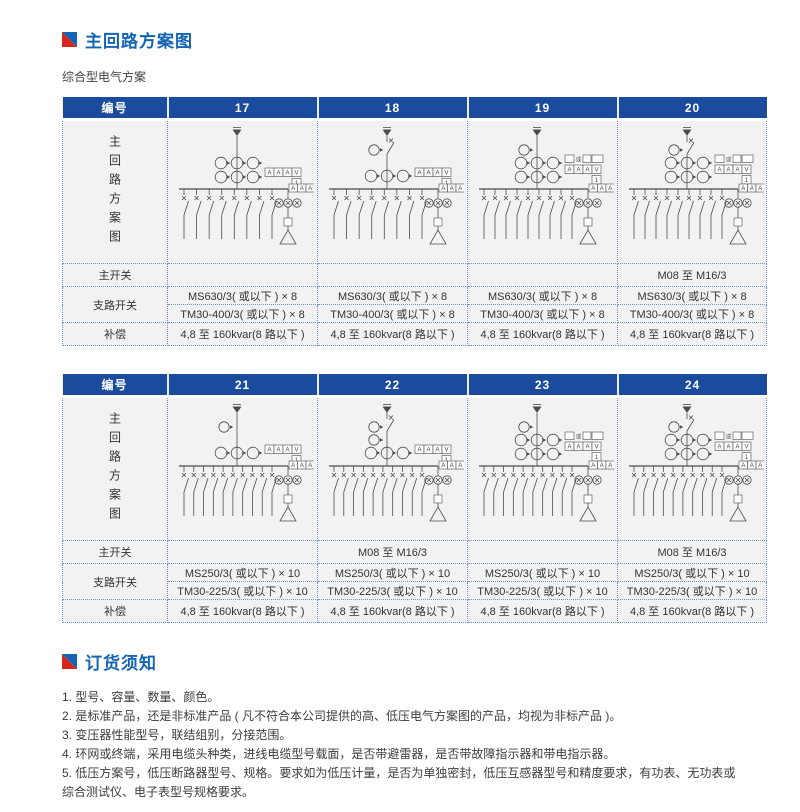  What do you see at coordinates (115, 386) in the screenshot?
I see `header-cell-number: 编号` at bounding box center [115, 386].